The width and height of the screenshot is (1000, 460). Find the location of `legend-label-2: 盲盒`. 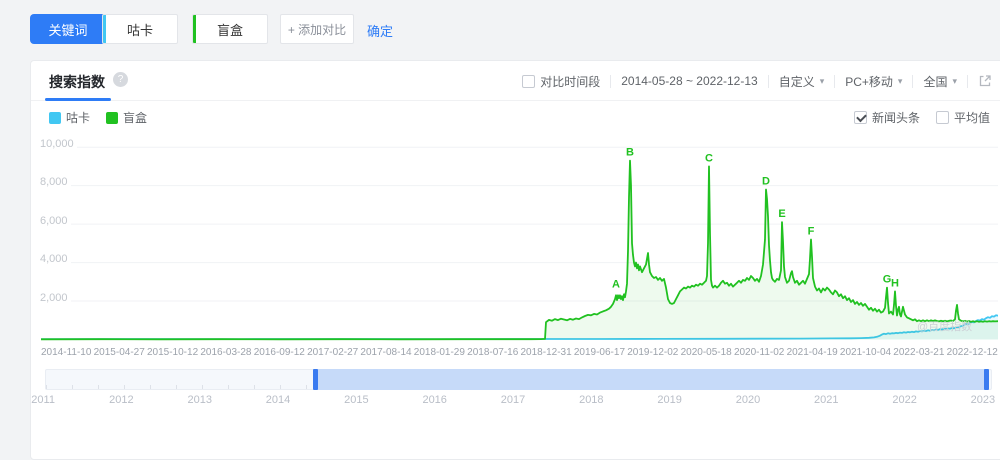

legend-label-2: 盲盒 is located at coordinates (135, 118).